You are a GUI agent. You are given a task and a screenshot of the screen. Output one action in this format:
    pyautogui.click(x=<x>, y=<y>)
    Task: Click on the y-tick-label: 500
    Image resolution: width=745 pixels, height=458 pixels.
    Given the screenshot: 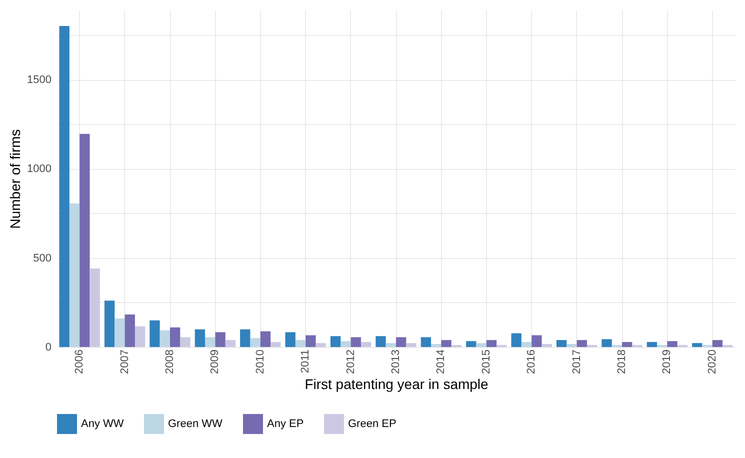 What is the action you would take?
    pyautogui.click(x=42, y=258)
    